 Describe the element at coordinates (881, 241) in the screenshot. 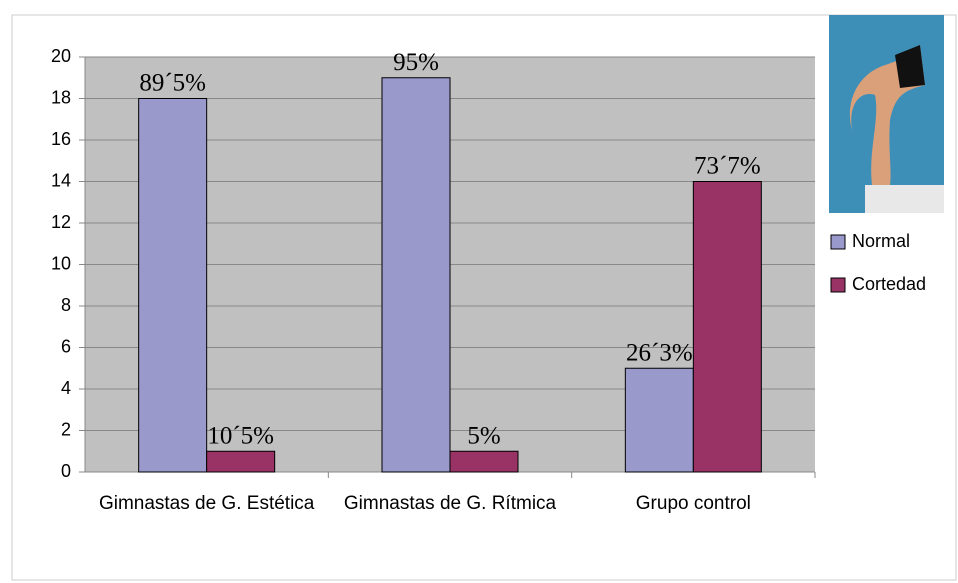

I see `legend-label: Normal` at that location.